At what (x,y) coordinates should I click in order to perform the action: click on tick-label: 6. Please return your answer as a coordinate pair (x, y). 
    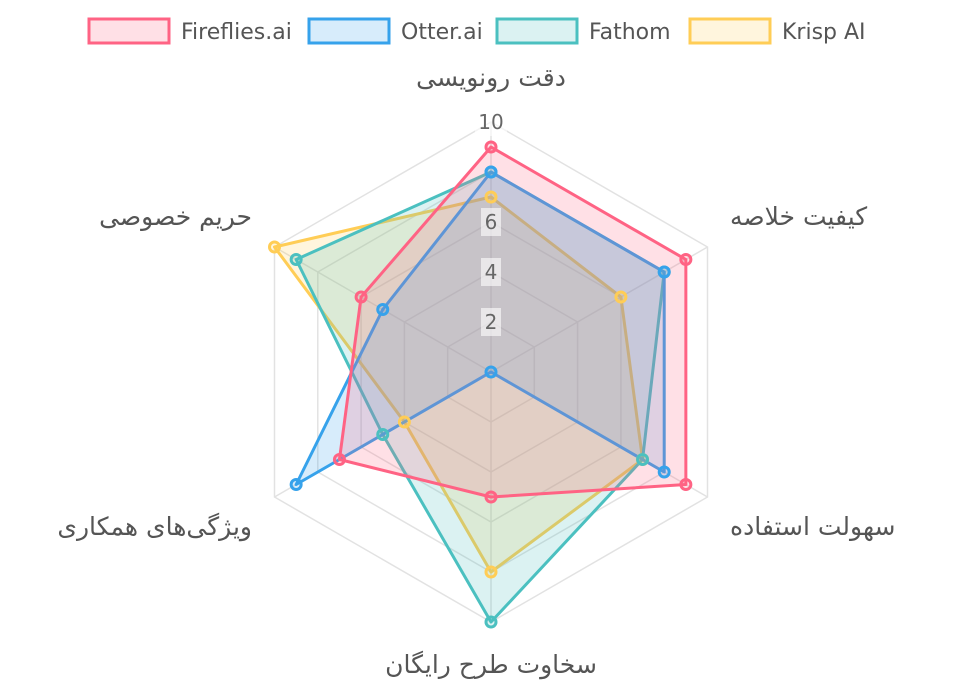
    Looking at the image, I should click on (491, 222).